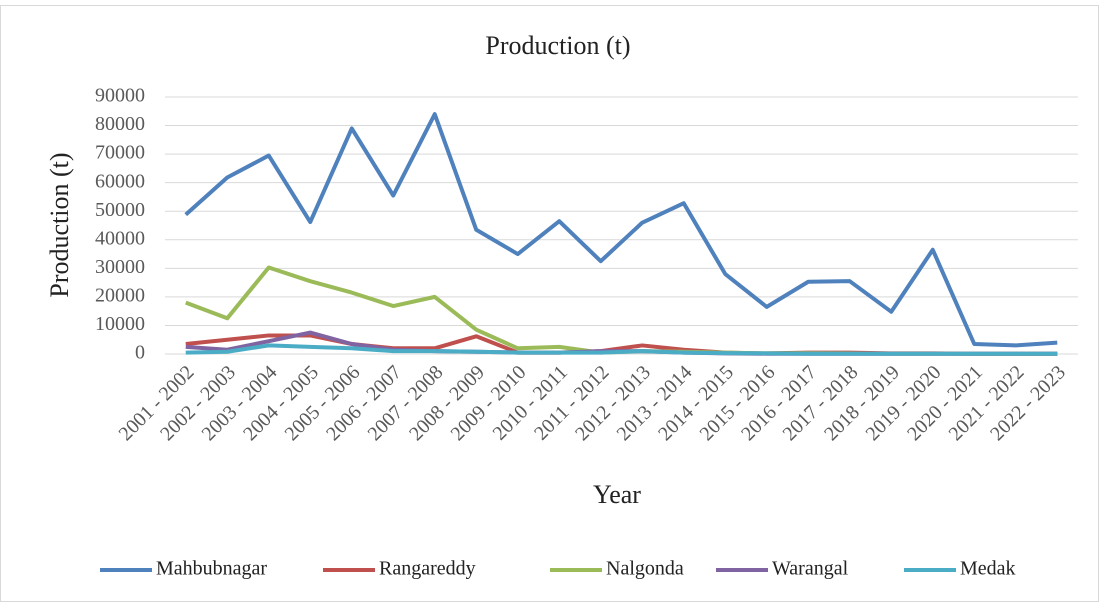 This screenshot has width=1101, height=602. What do you see at coordinates (120, 238) in the screenshot?
I see `y-tick-label: 40000` at bounding box center [120, 238].